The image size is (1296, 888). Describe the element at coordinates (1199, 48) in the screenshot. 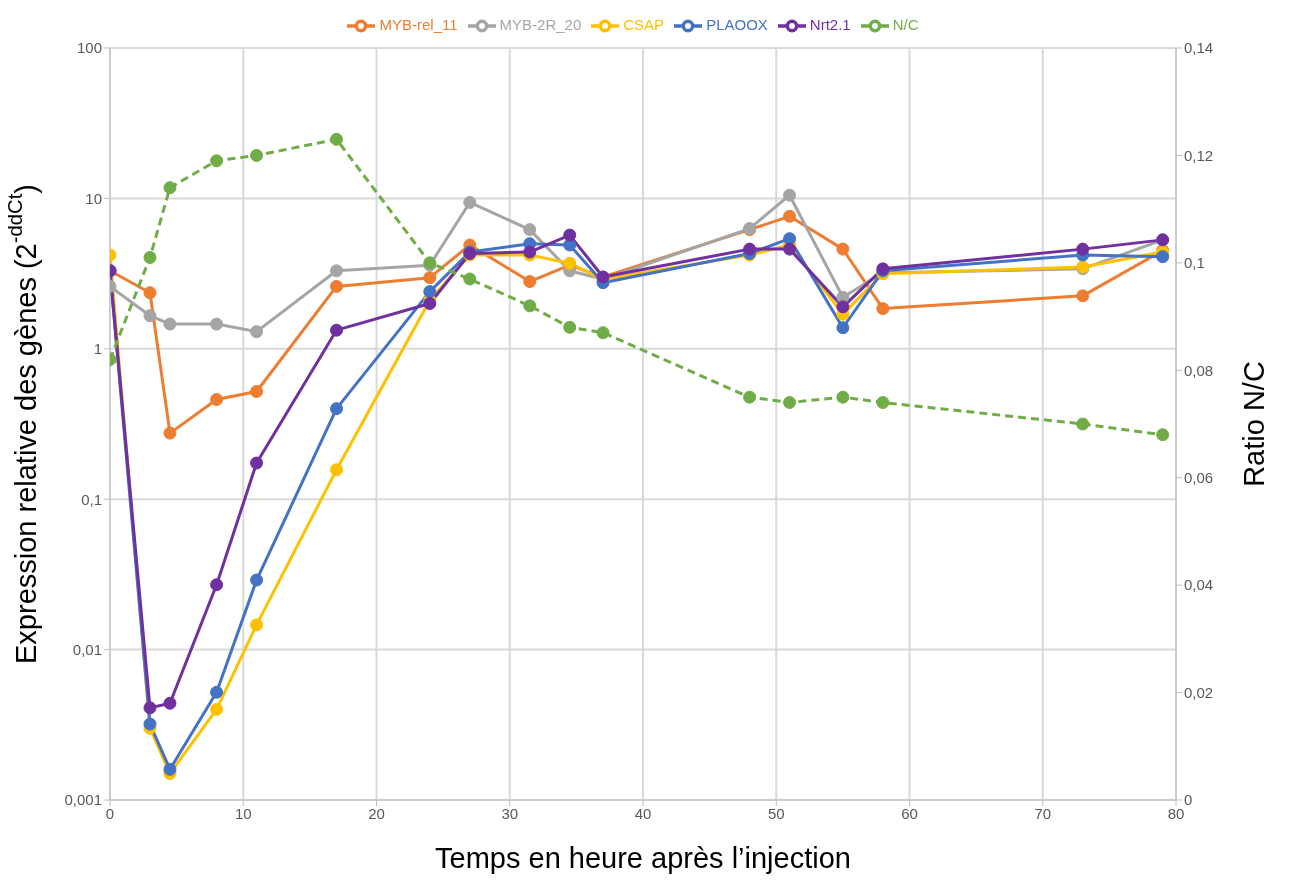

I see `y2-tick-label: 0,14` at that location.